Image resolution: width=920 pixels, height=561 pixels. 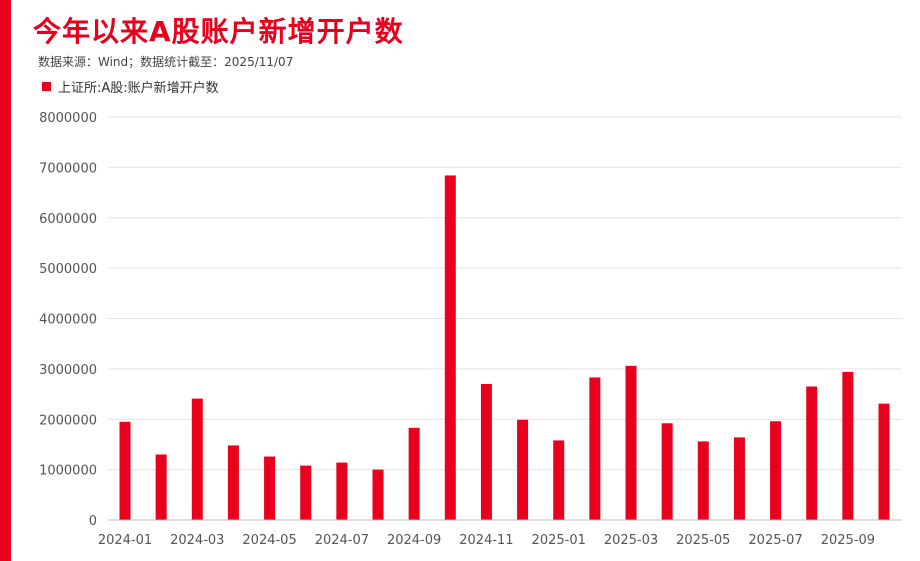 I want to click on legend-swatch, so click(x=46, y=86).